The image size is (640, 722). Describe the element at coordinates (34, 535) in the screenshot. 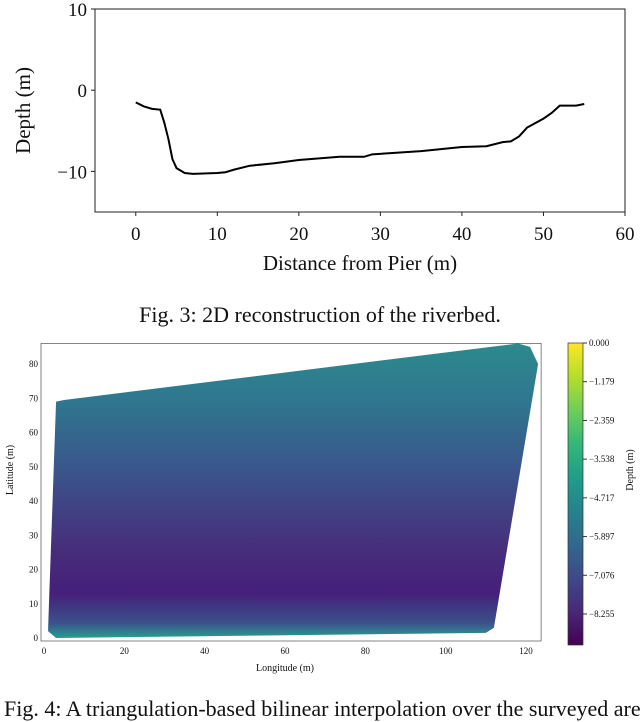

I see `y-tick-label: 30` at that location.